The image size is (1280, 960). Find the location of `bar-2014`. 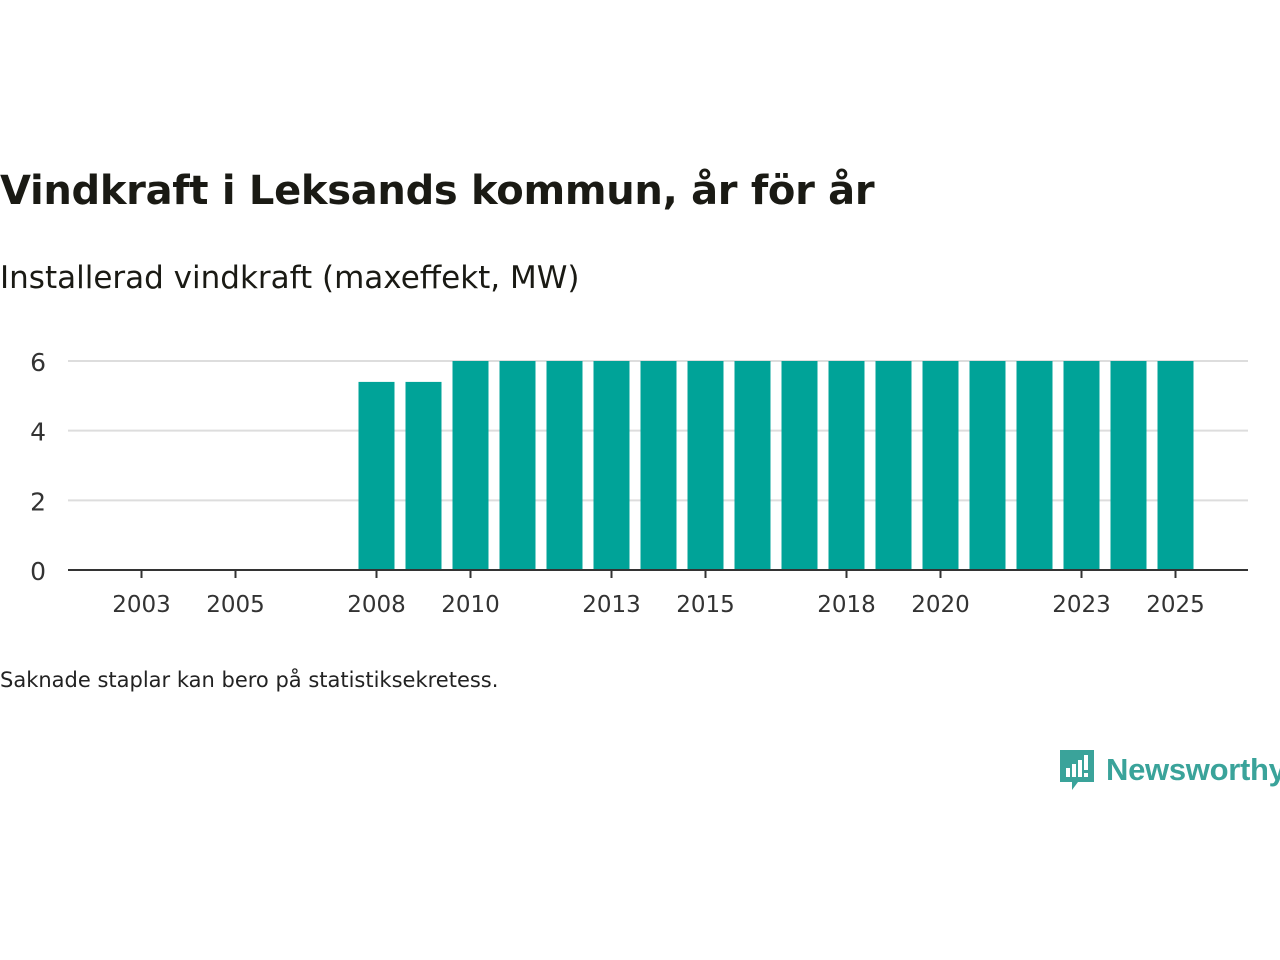

bar-2014 is located at coordinates (658, 465).